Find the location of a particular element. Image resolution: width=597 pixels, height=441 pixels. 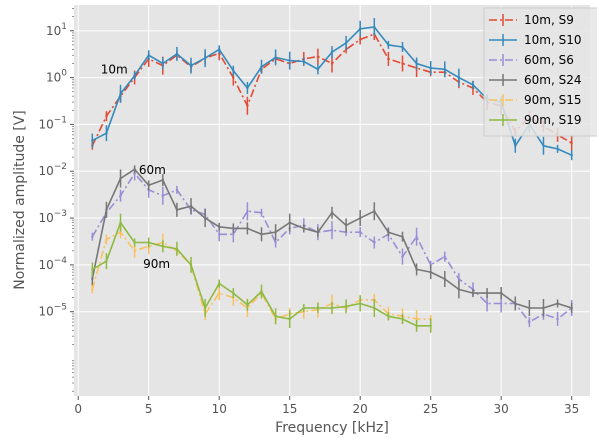

x-tick-label: 0 is located at coordinates (78, 409).